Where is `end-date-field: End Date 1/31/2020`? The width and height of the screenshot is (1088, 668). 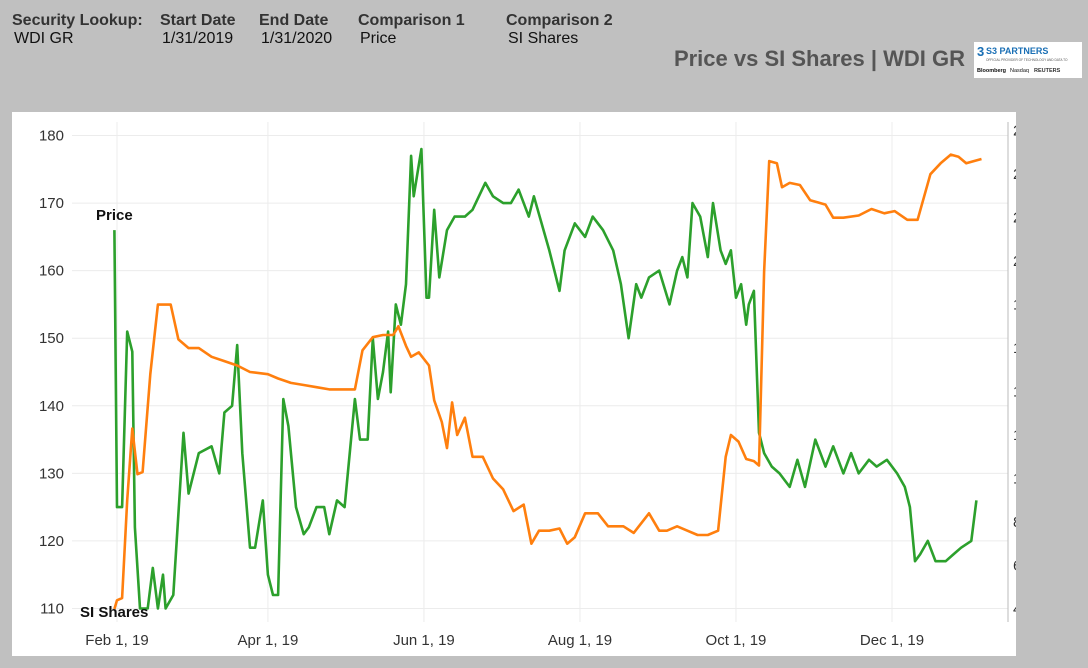
end-date-field: End Date 1/31/2020 is located at coordinates (295, 30).